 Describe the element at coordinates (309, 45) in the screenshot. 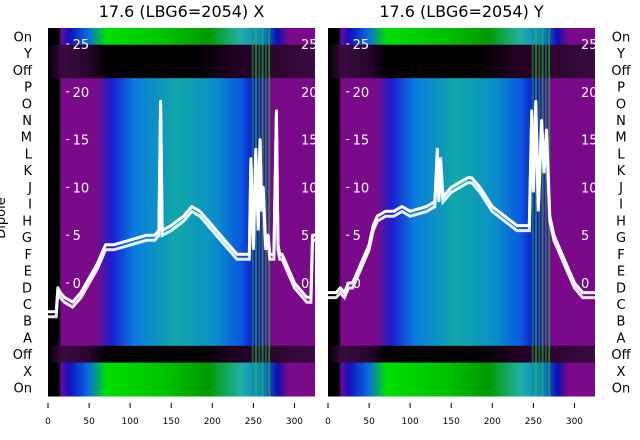

I see `overlay-y-tick-label-right: 25` at that location.